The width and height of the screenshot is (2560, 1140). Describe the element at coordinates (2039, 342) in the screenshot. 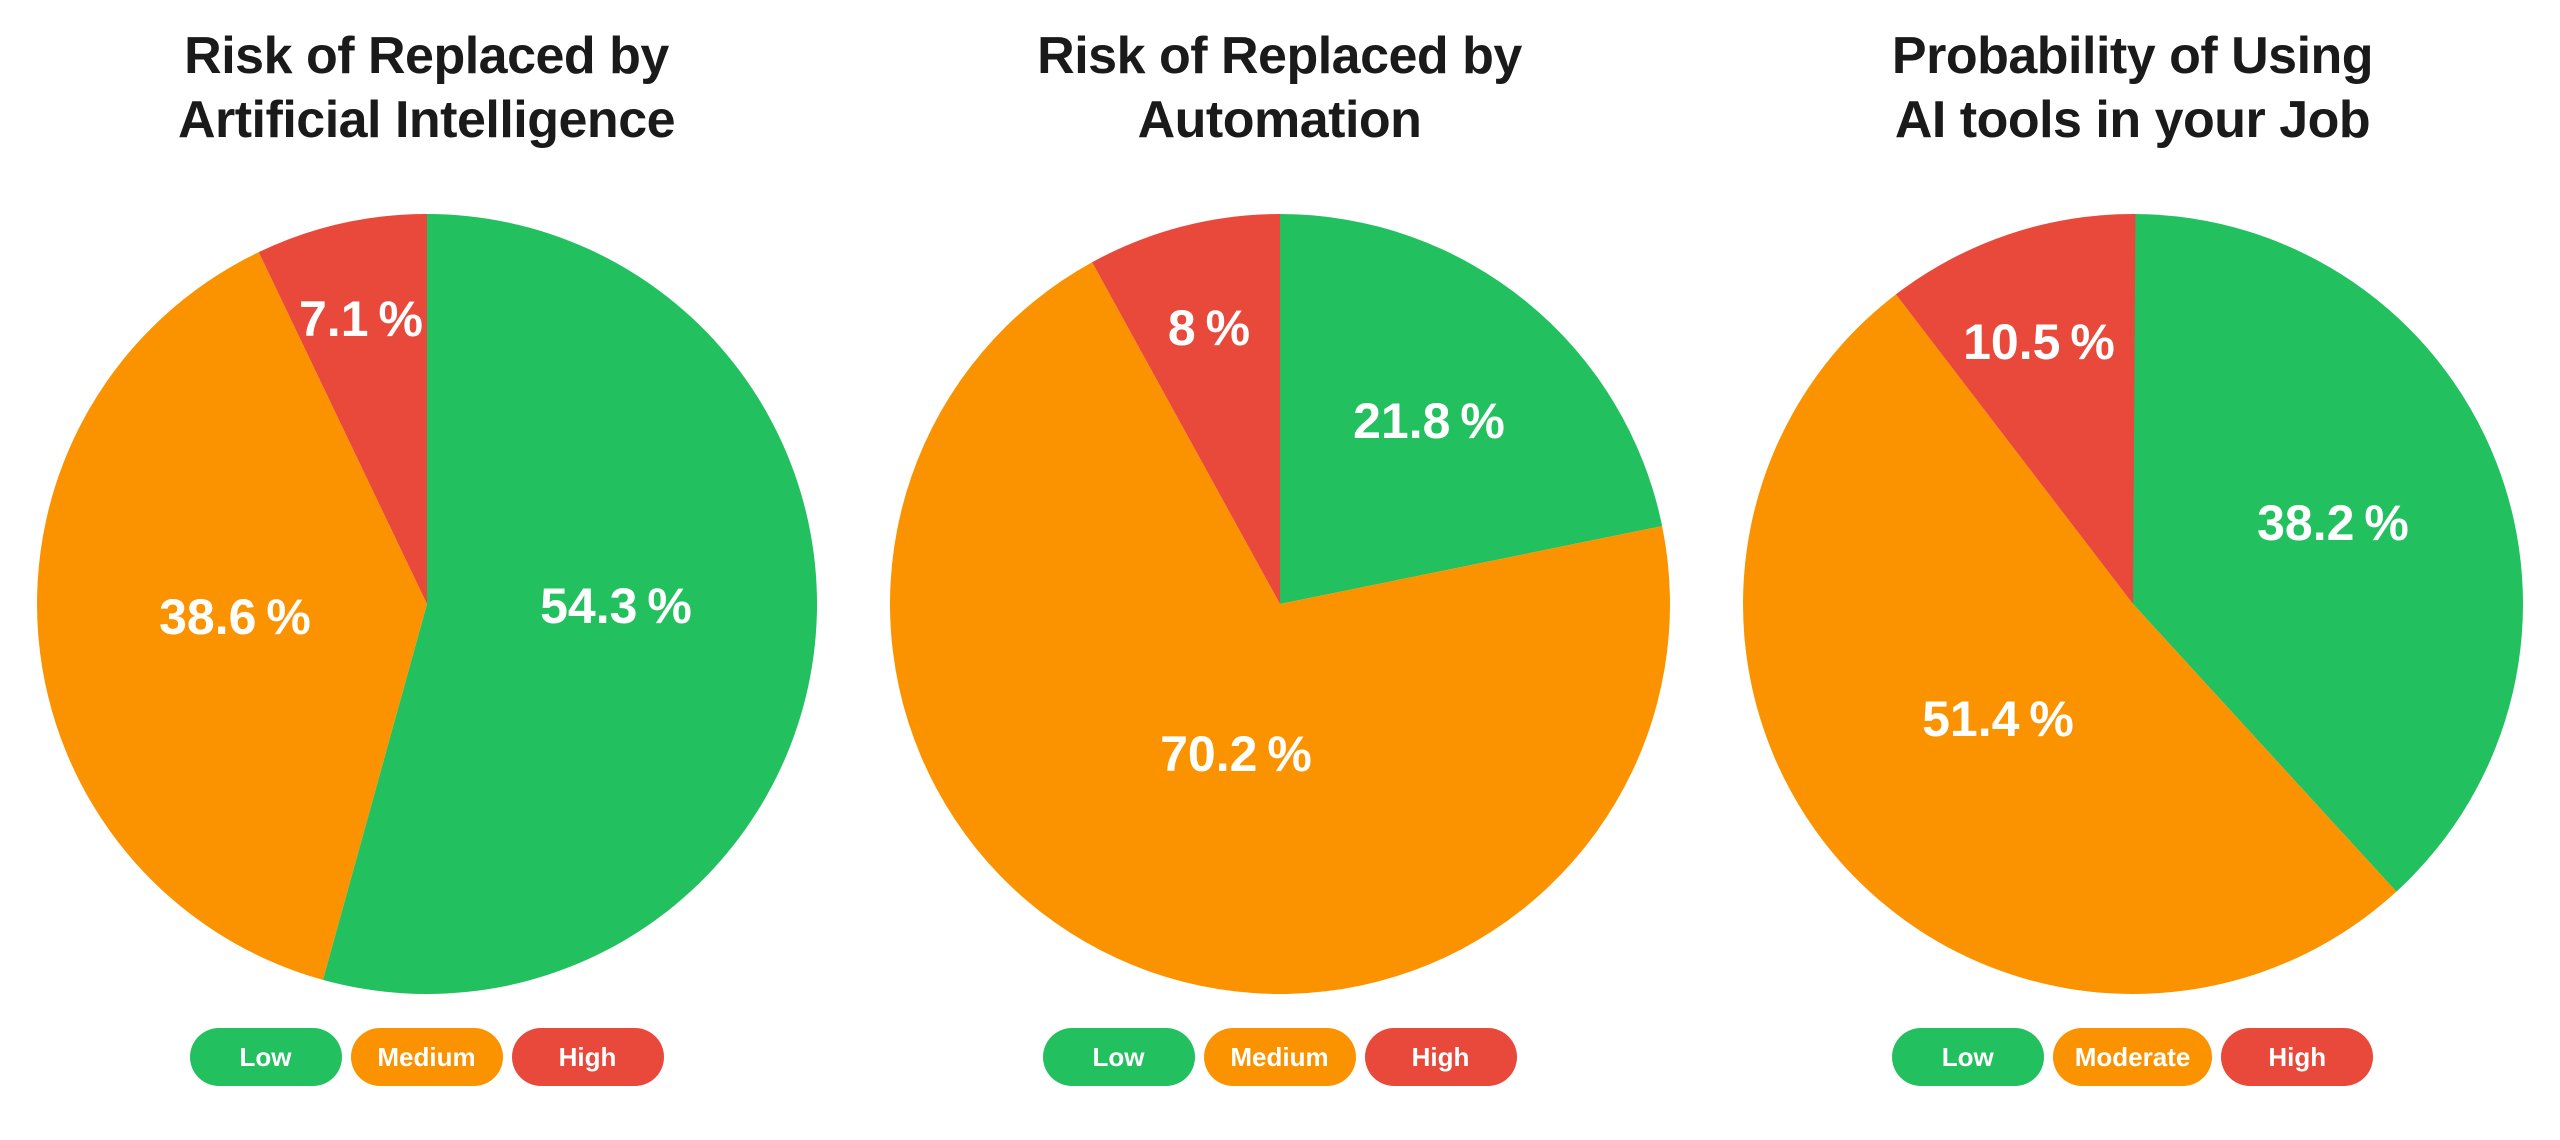

I see `slice-value-label: 10.5 %` at that location.